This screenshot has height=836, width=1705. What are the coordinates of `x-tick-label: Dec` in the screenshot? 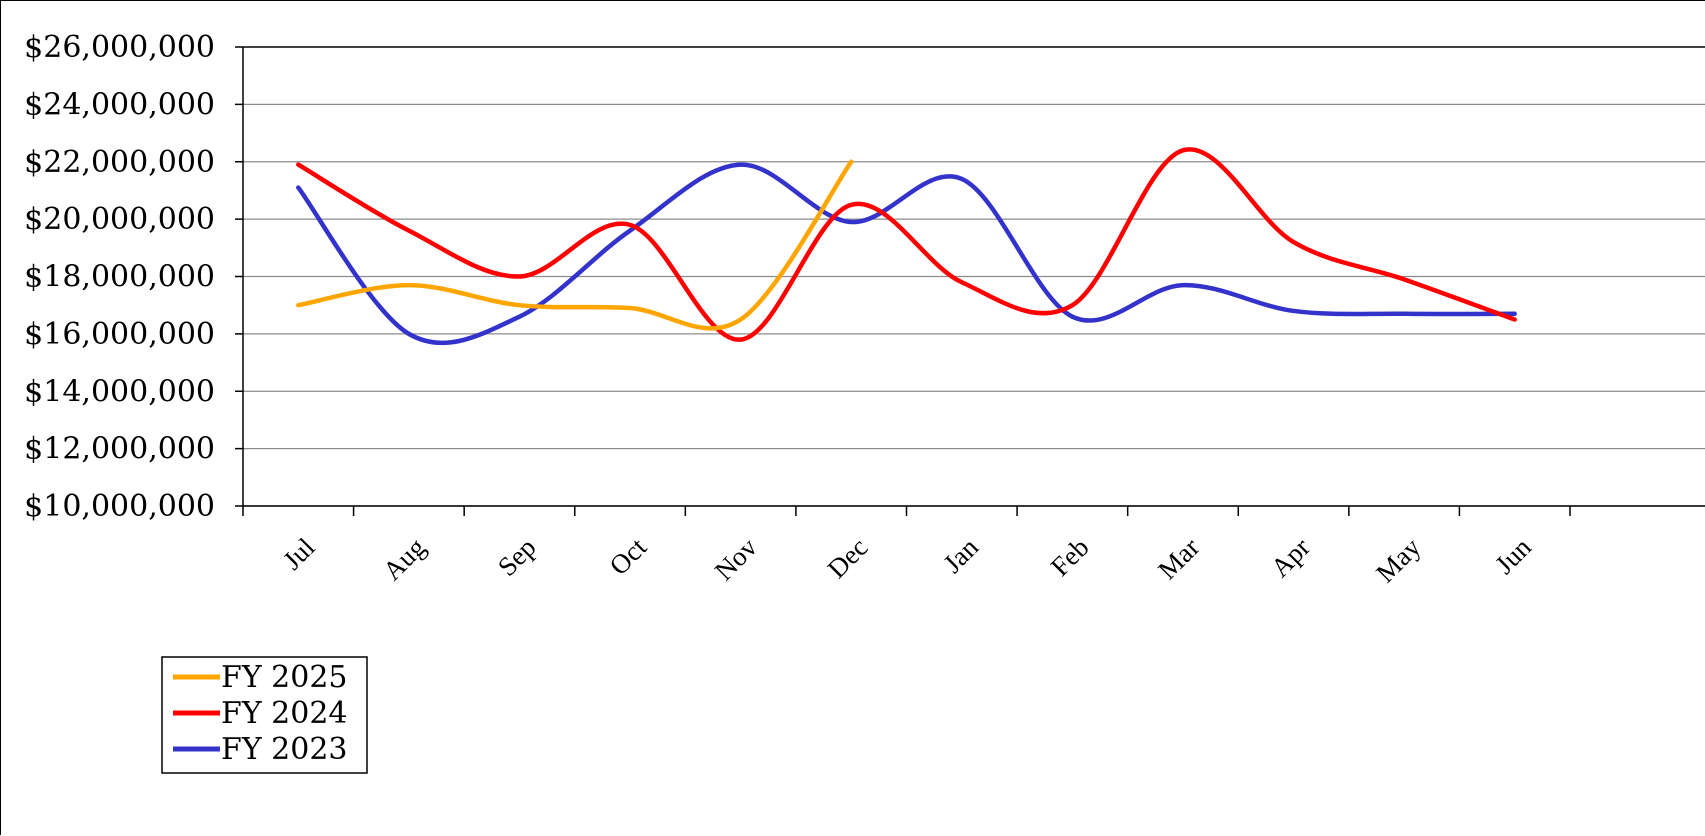 It's located at (848, 558).